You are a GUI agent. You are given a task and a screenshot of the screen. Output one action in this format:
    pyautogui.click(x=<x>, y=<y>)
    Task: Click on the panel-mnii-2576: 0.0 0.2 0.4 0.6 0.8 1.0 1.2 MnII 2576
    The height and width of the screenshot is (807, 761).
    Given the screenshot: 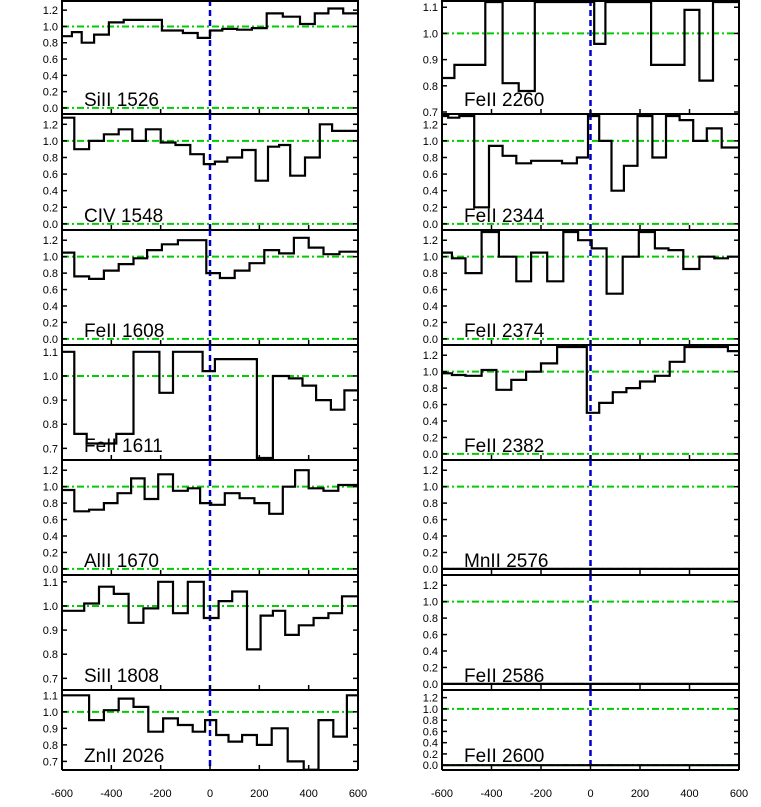 What is the action you would take?
    pyautogui.click(x=581, y=518)
    